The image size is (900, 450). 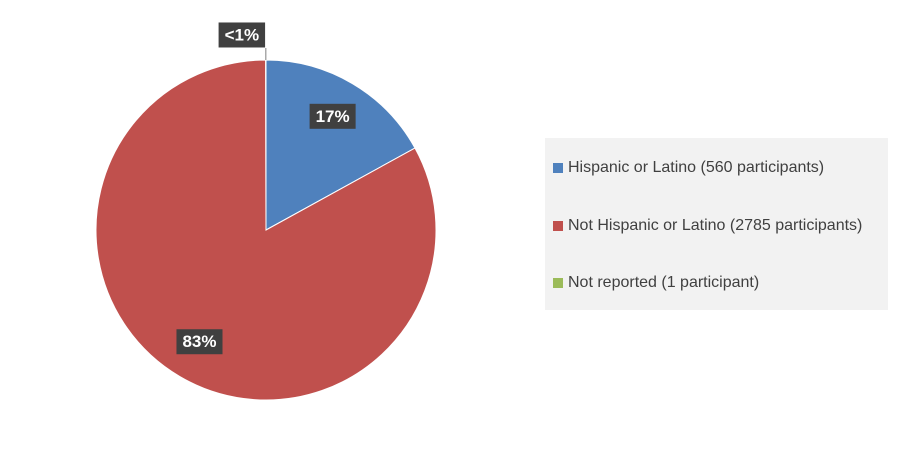 I want to click on pie-slice, so click(x=340, y=145).